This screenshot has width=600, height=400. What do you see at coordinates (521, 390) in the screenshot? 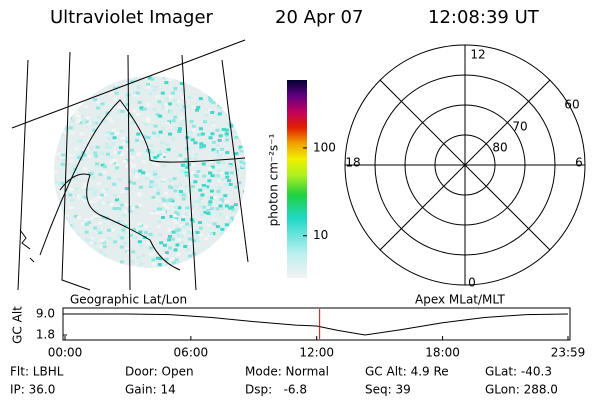
I see `info-field: GLon: 288.0` at bounding box center [521, 390].